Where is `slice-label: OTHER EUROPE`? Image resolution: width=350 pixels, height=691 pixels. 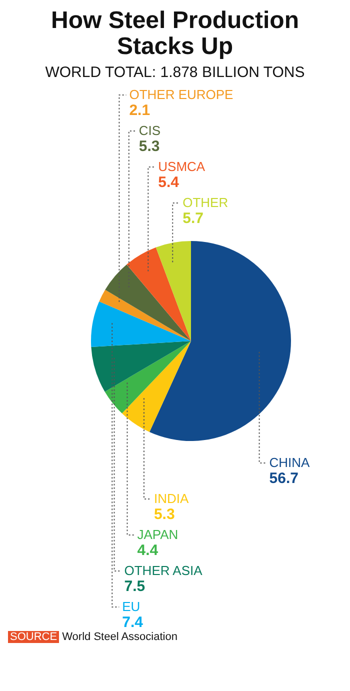 slice-label: OTHER EUROPE is located at coordinates (181, 94).